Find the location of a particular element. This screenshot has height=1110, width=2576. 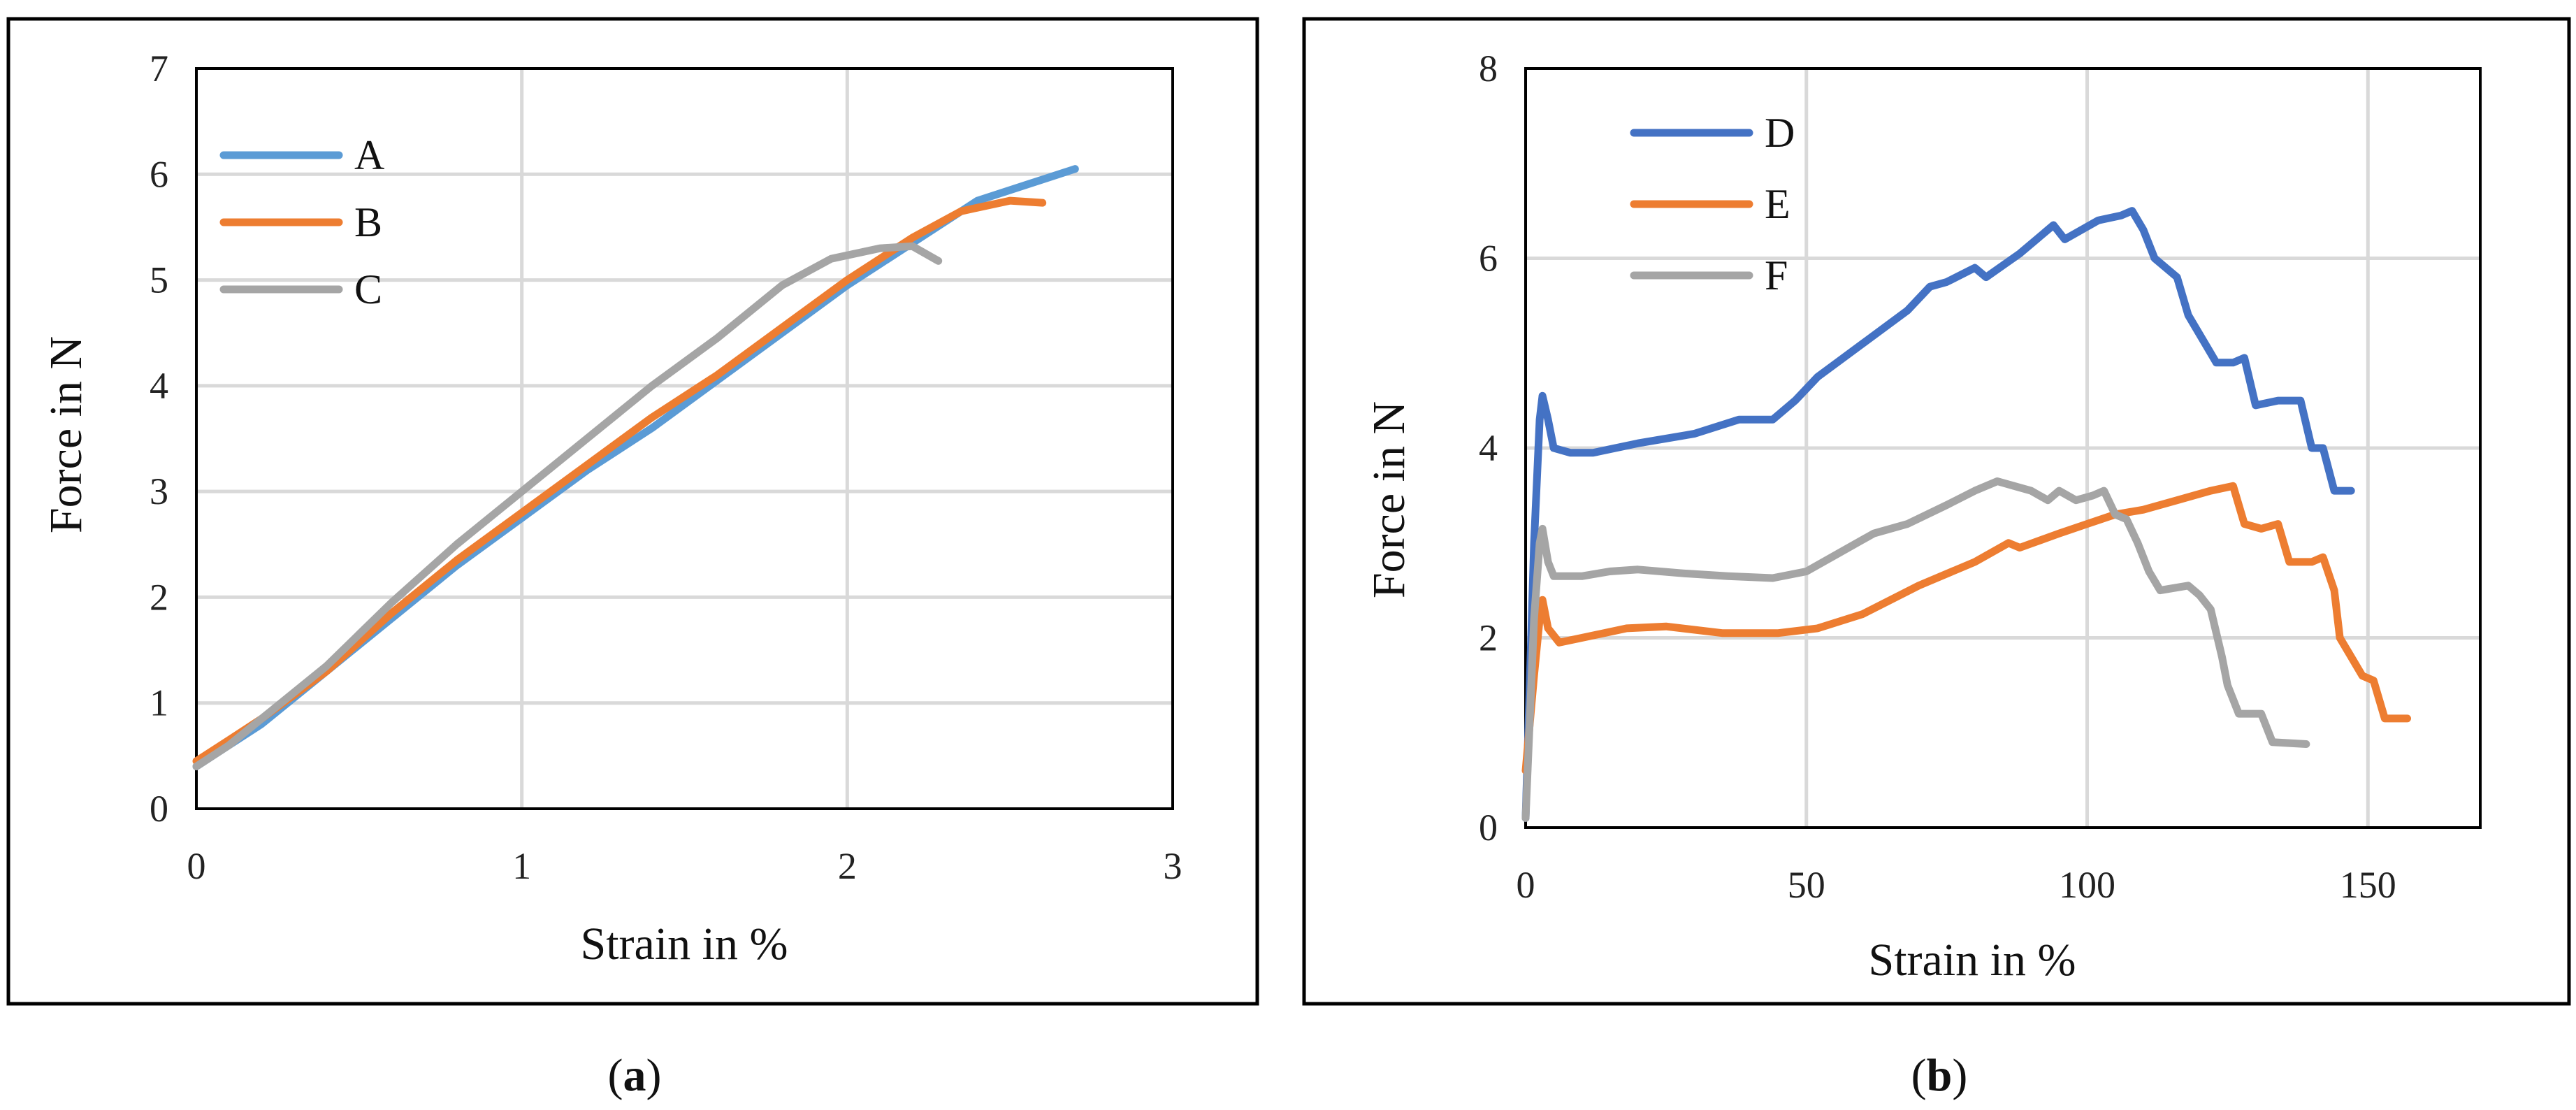

caption-a-letter: a is located at coordinates (634, 1075).